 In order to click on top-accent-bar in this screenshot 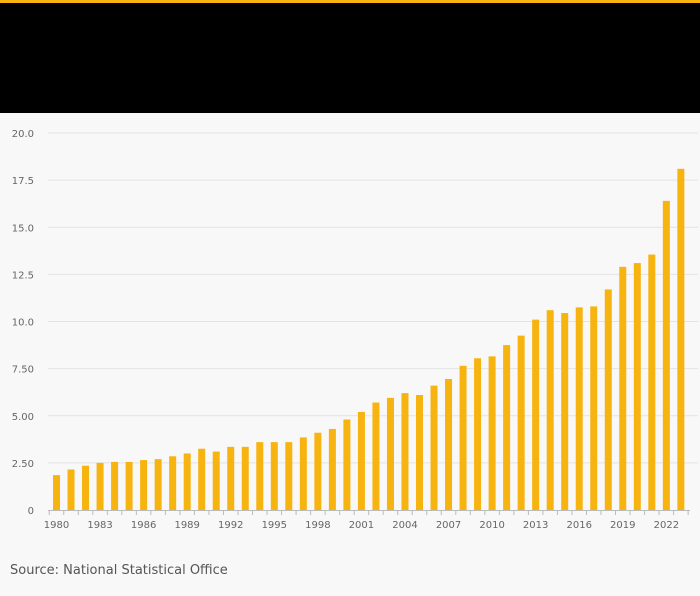, I will do `click(350, 1)`.